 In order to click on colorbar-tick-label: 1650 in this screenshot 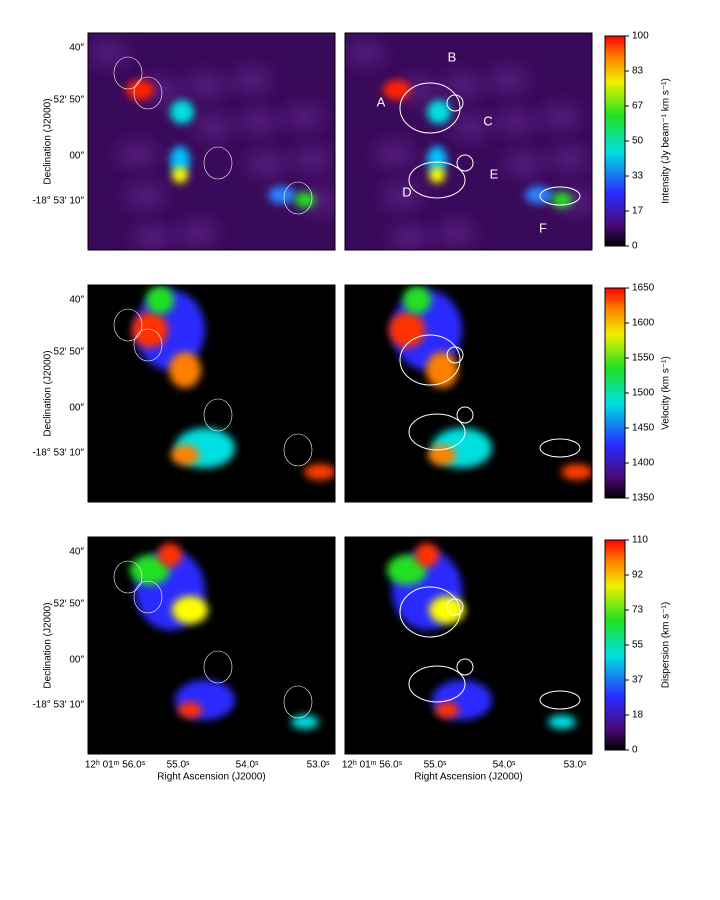, I will do `click(643, 288)`.